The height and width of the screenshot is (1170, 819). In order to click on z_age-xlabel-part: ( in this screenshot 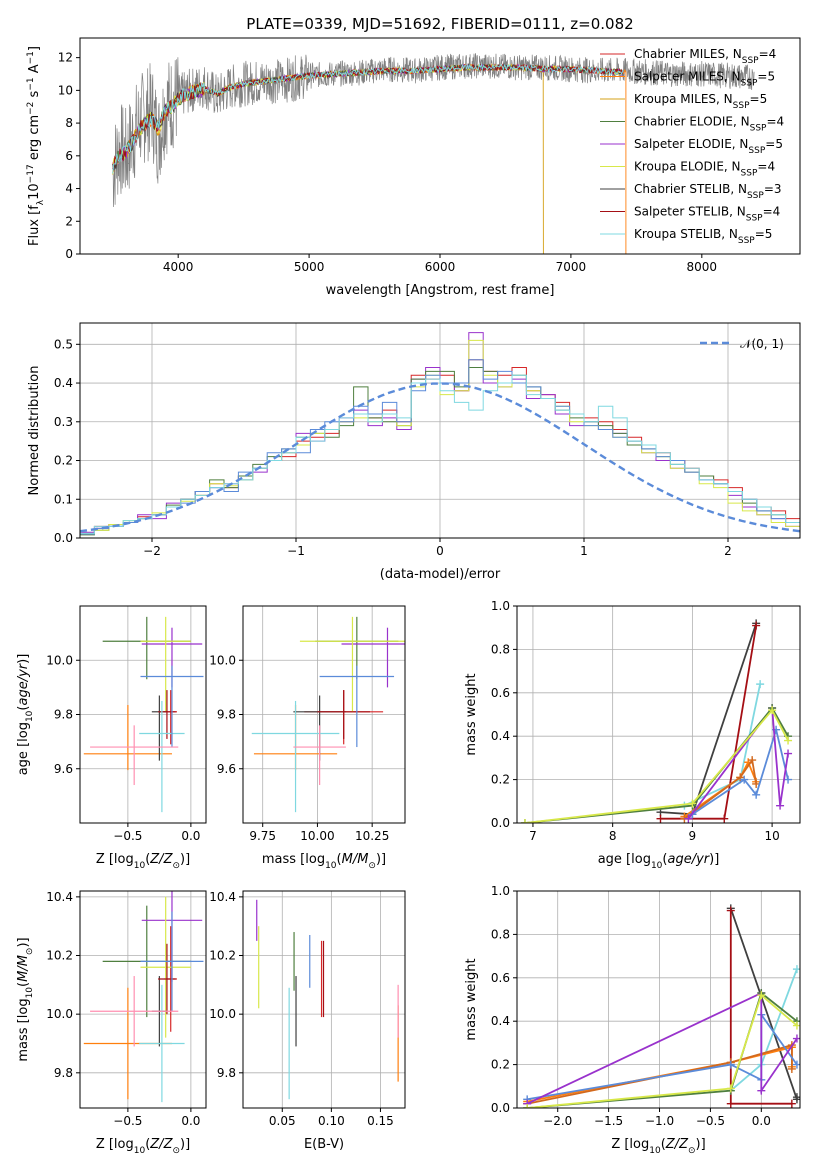, I will do `click(147, 859)`.